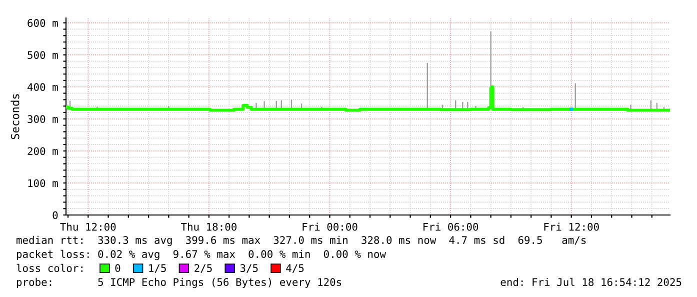 This screenshot has height=297, width=697. I want to click on legend-label: 2/5, so click(203, 268).